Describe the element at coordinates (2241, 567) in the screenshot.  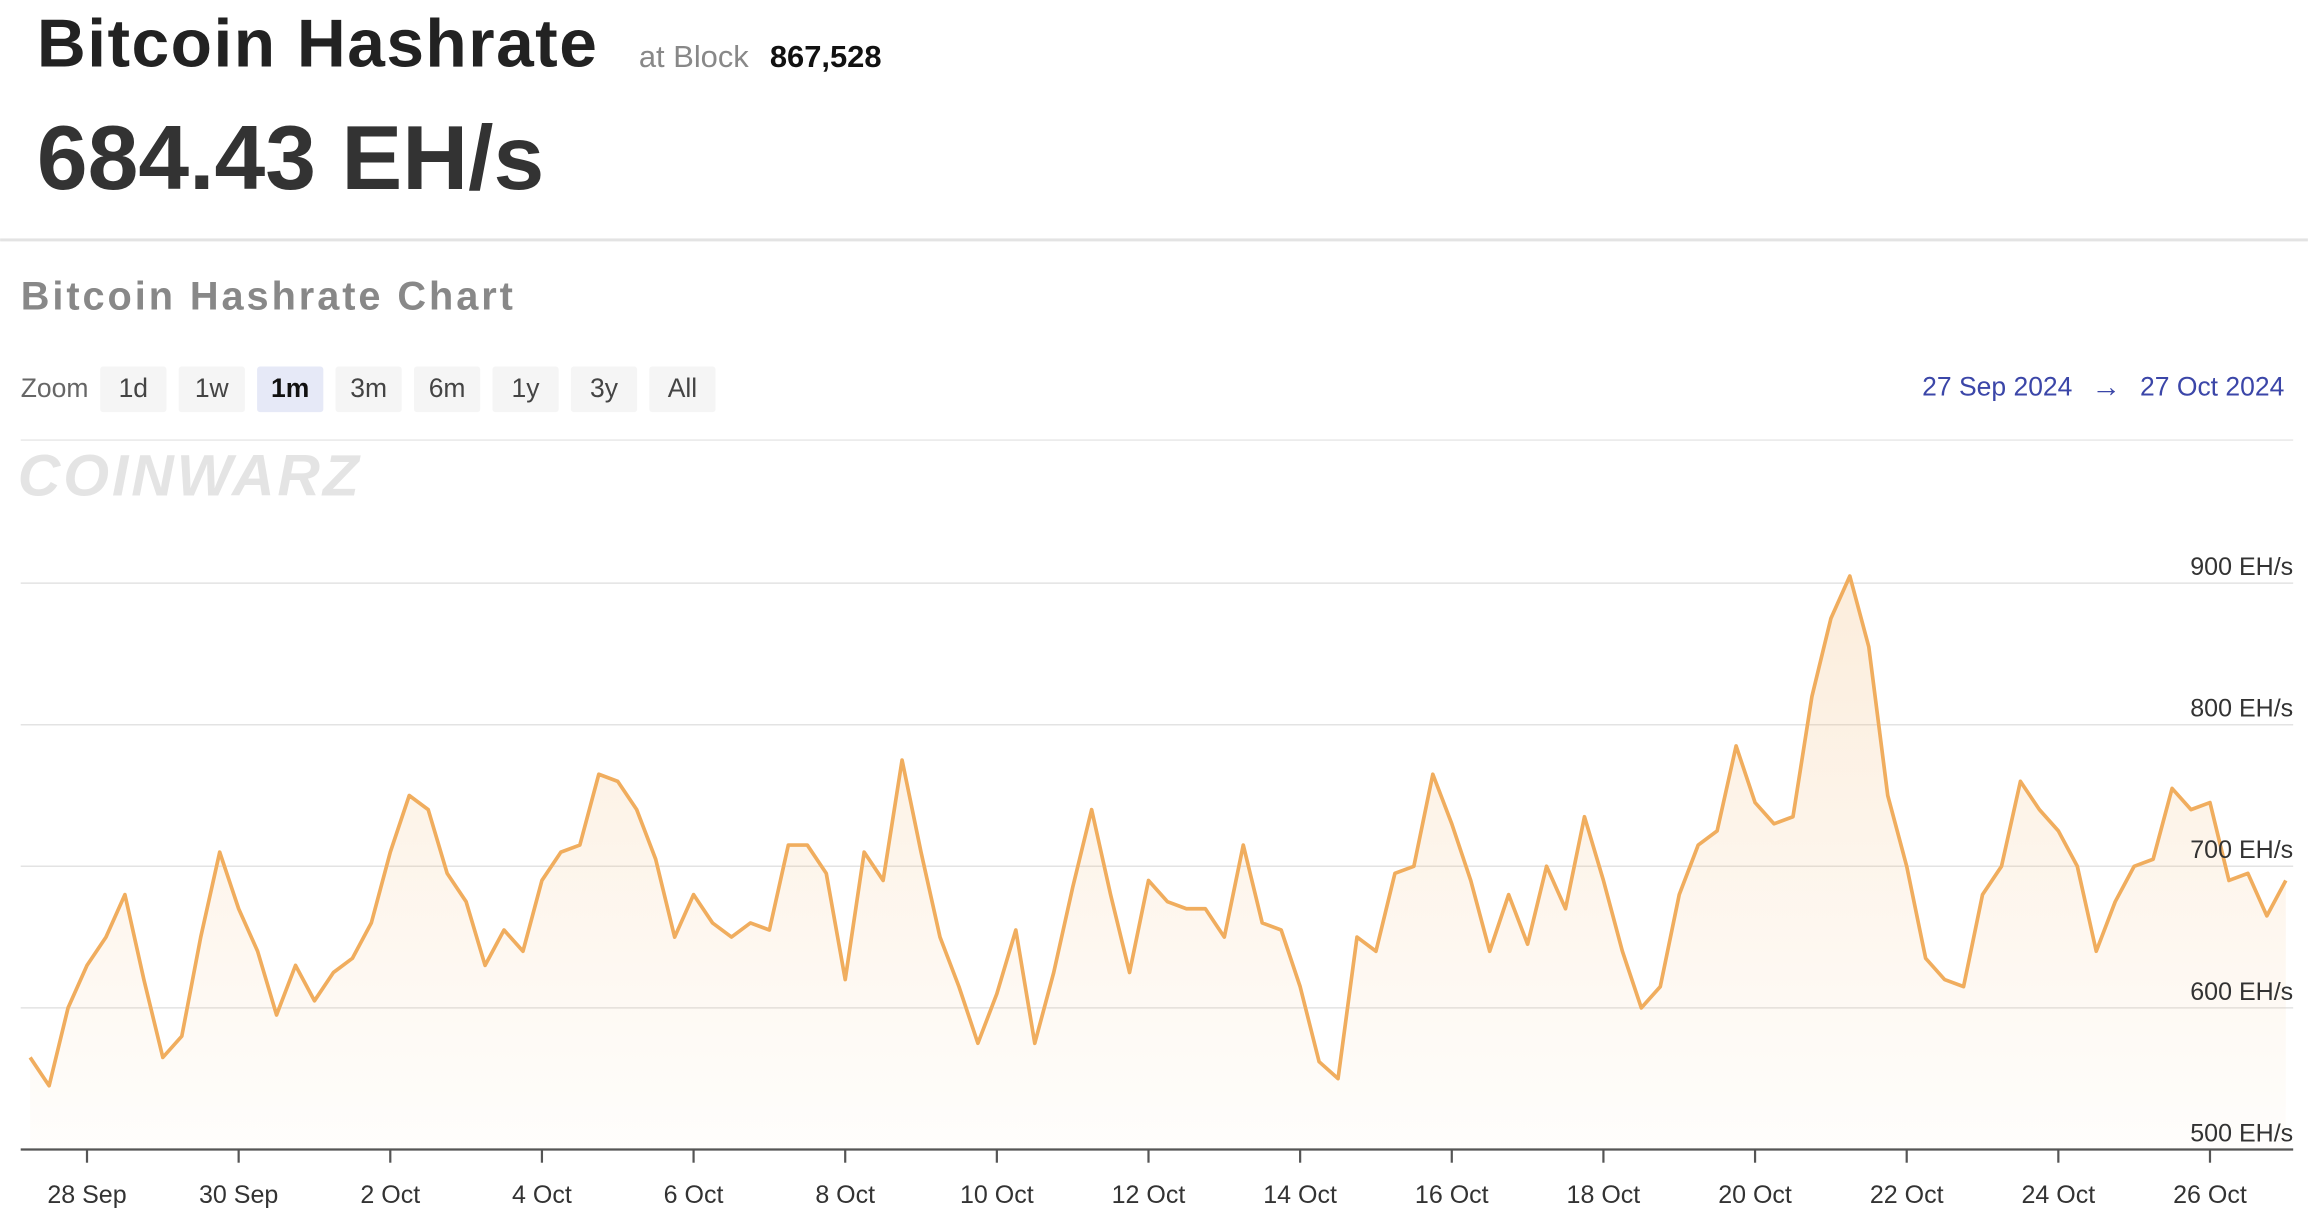
I see `y-tick-label: 900 EH/s` at that location.